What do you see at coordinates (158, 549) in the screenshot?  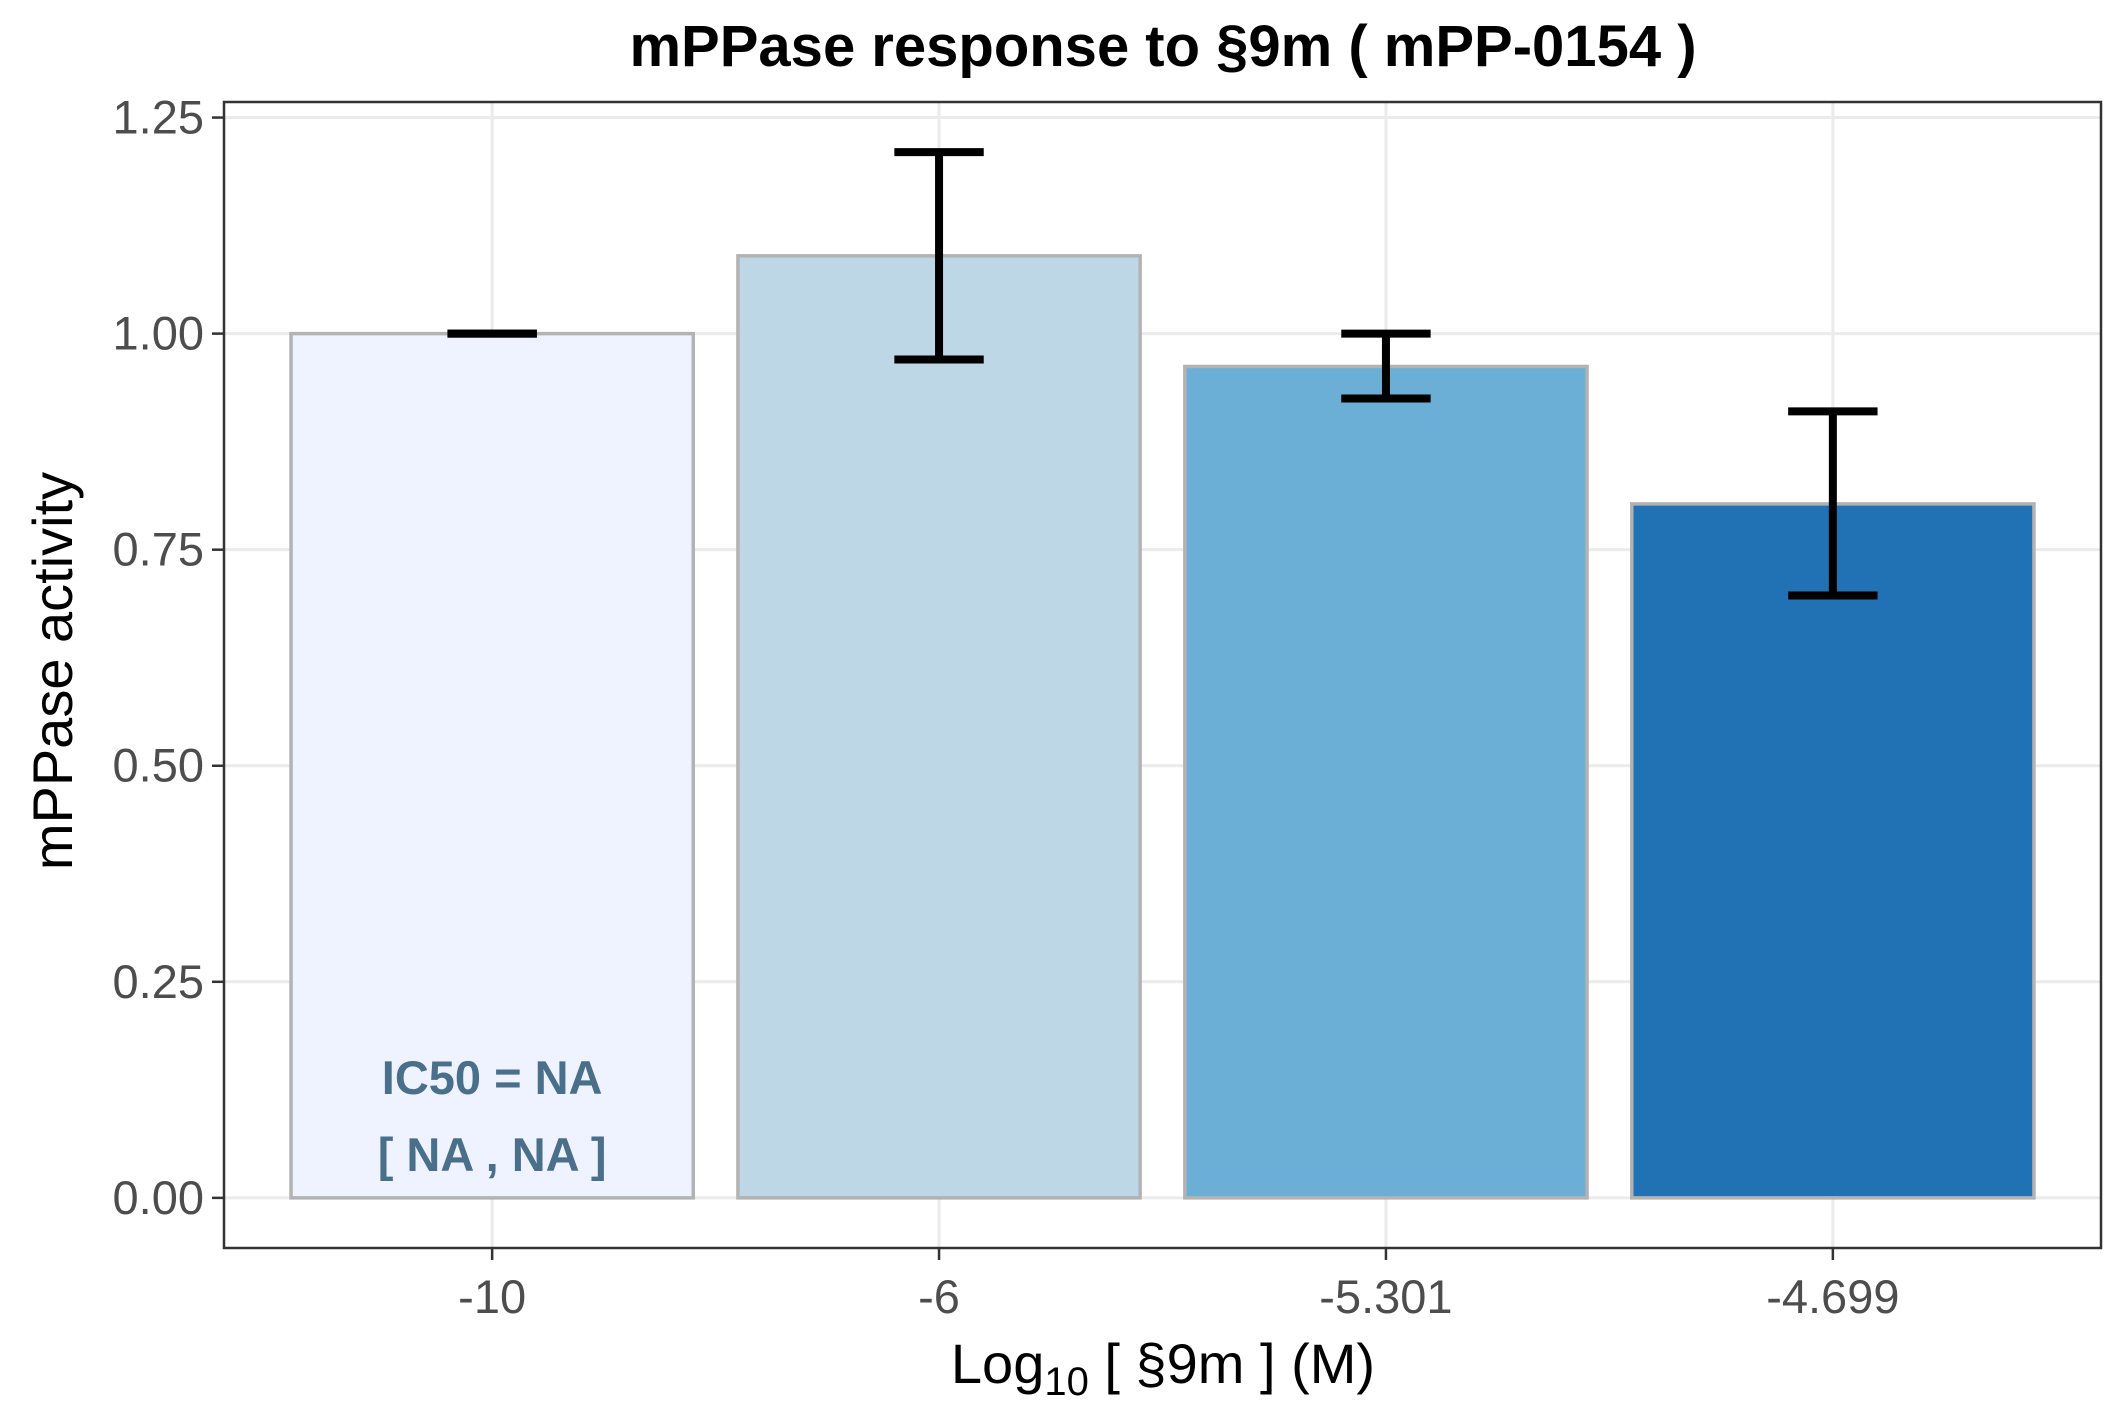 I see `y-tick-label: 0.75` at bounding box center [158, 549].